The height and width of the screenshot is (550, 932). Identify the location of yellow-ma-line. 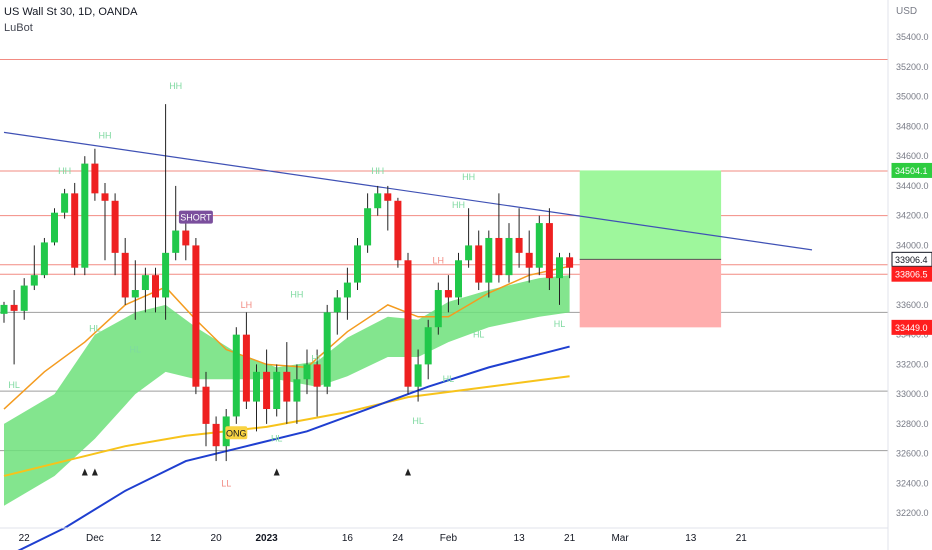
(286, 426).